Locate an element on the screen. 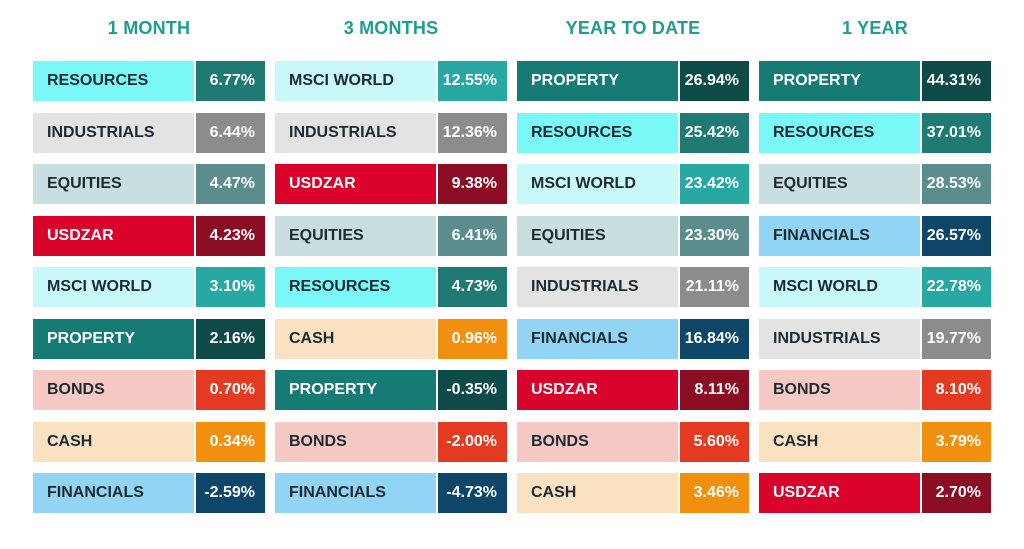 The width and height of the screenshot is (1024, 549). table-row: PROPERTY 44.31% is located at coordinates (875, 81).